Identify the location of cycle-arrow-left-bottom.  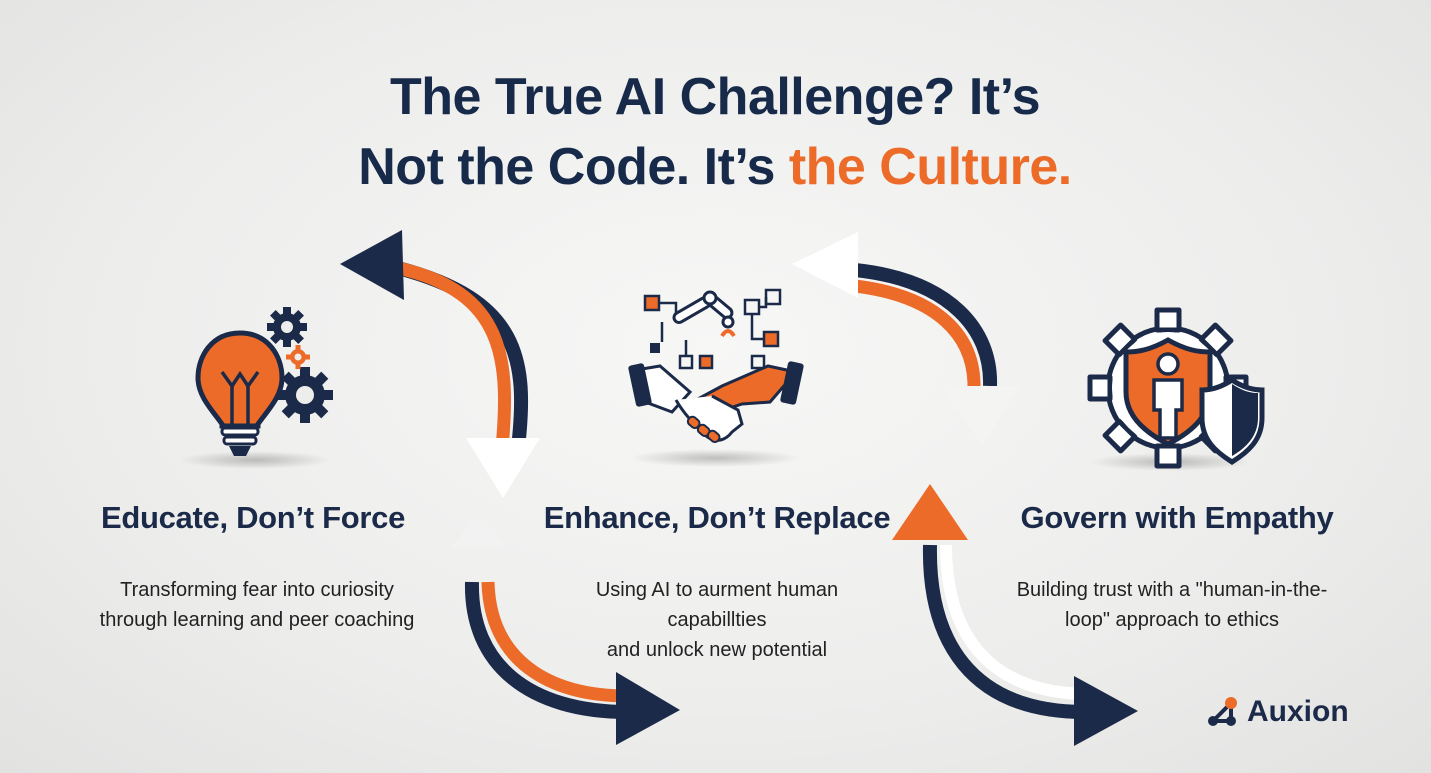
(565, 630).